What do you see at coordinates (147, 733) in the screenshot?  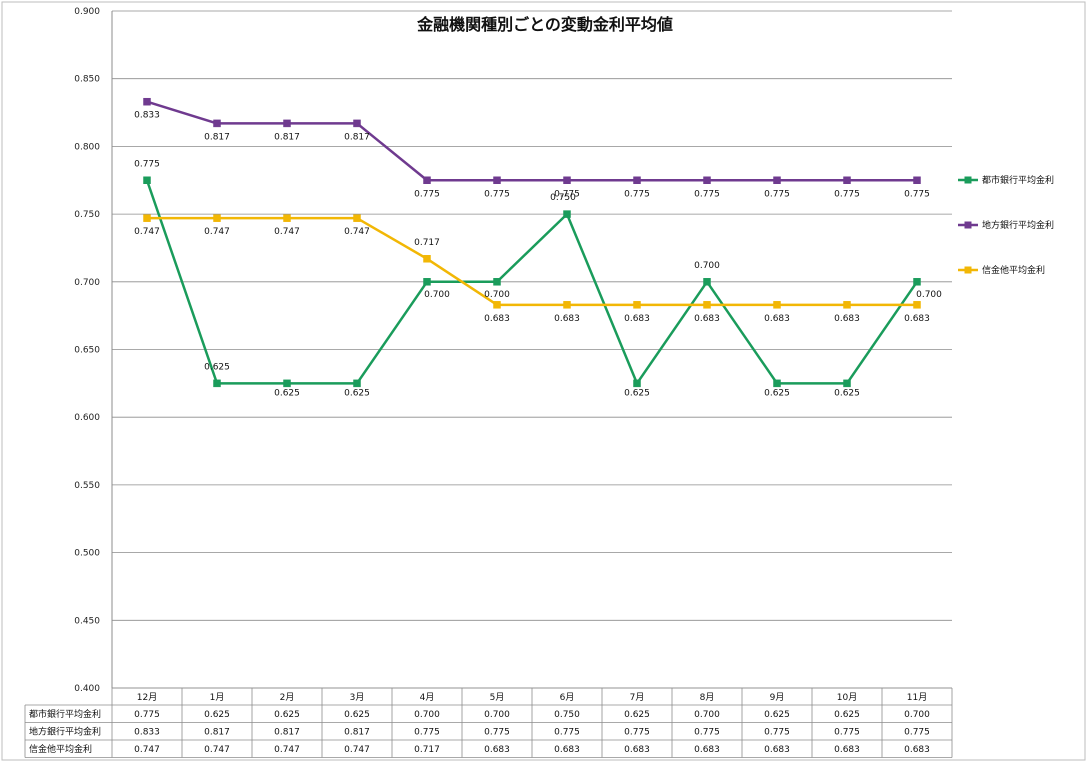 I see `table-cell: 0.833` at bounding box center [147, 733].